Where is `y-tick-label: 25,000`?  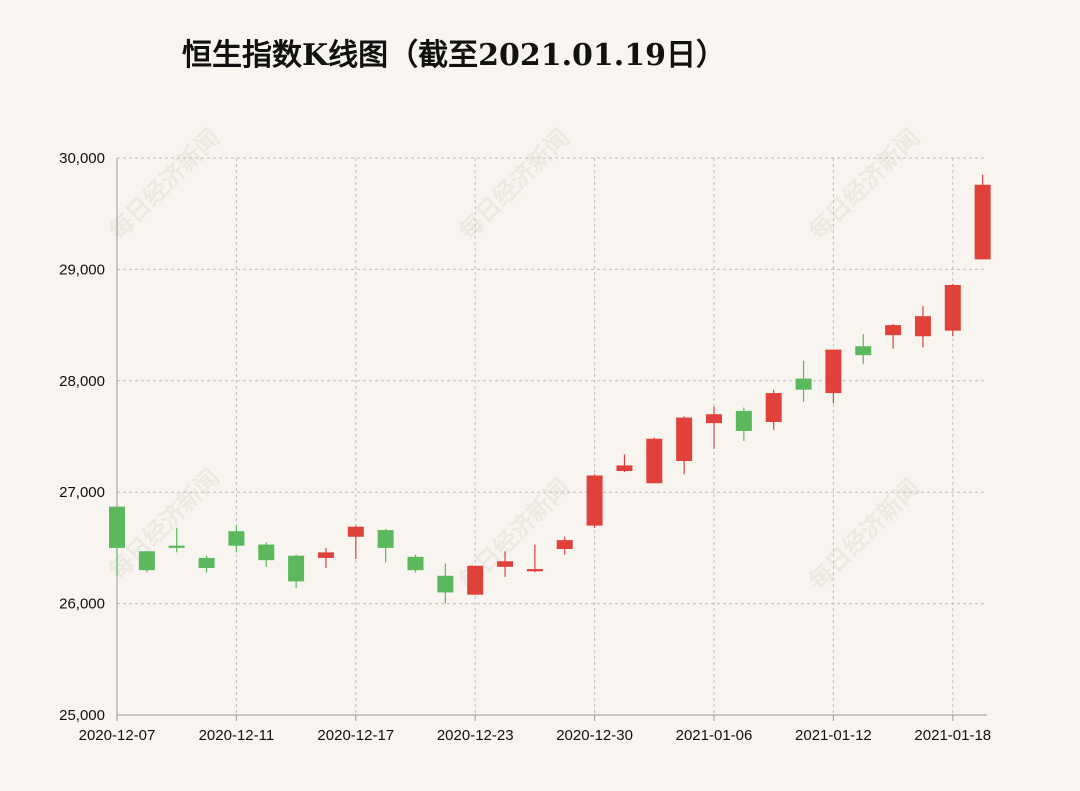 y-tick-label: 25,000 is located at coordinates (82, 715).